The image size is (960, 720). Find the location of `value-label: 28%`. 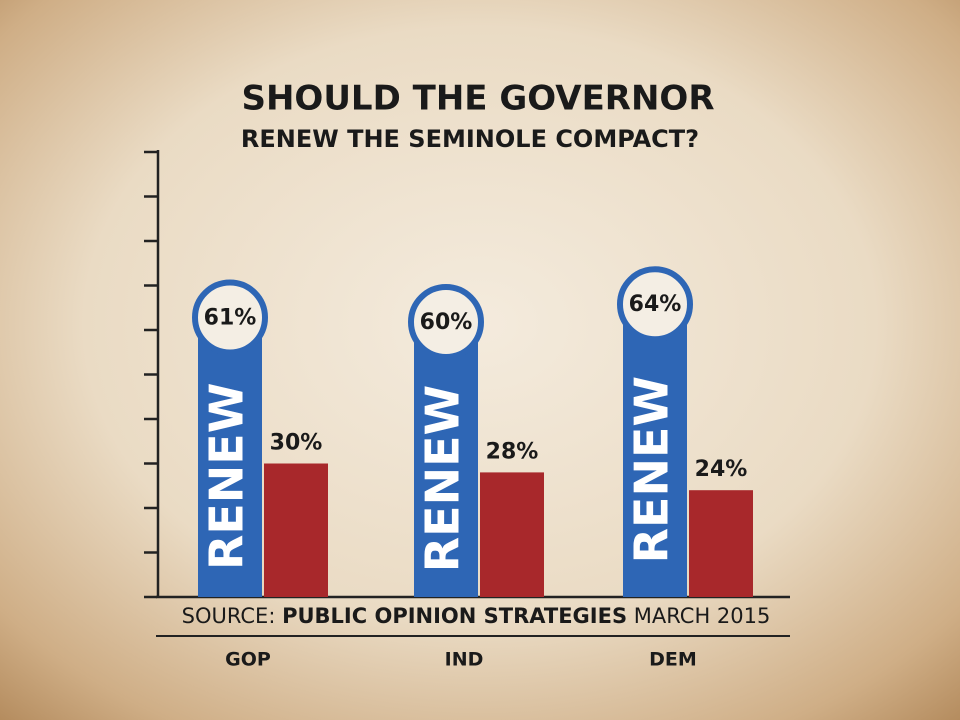

value-label: 28% is located at coordinates (512, 451).